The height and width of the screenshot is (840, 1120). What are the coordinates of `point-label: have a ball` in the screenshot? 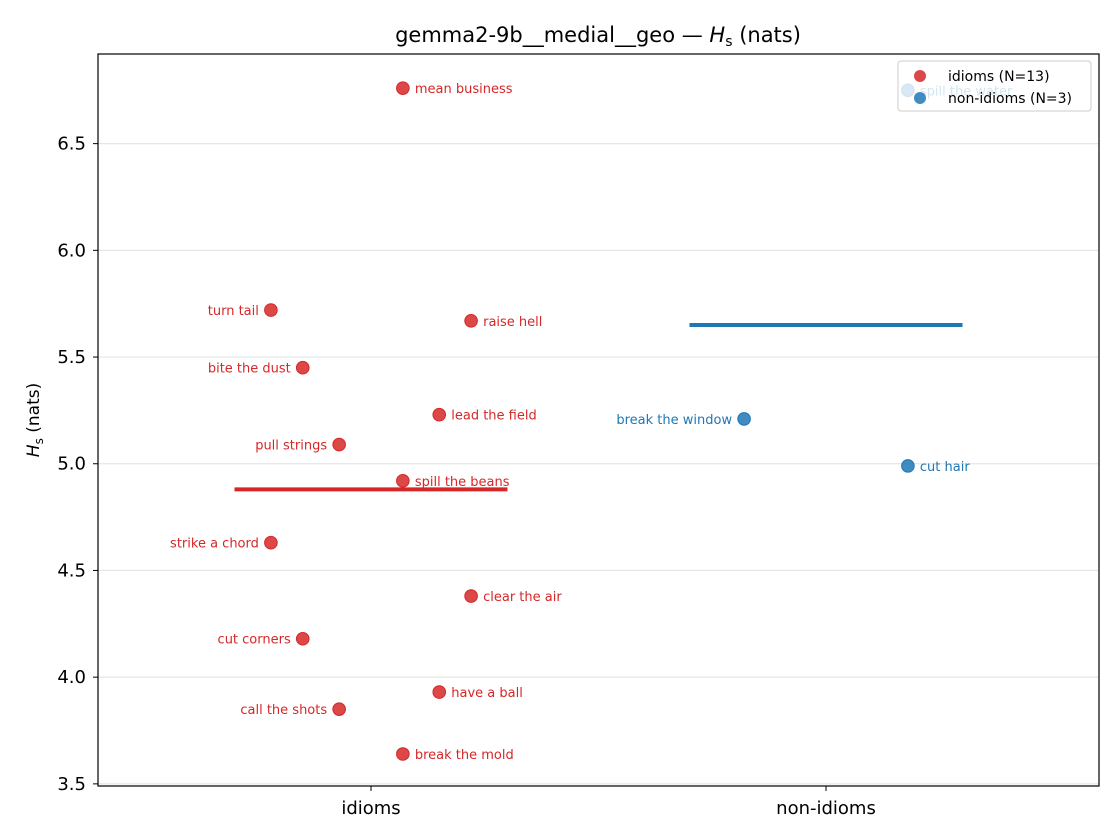 It's located at (487, 693).